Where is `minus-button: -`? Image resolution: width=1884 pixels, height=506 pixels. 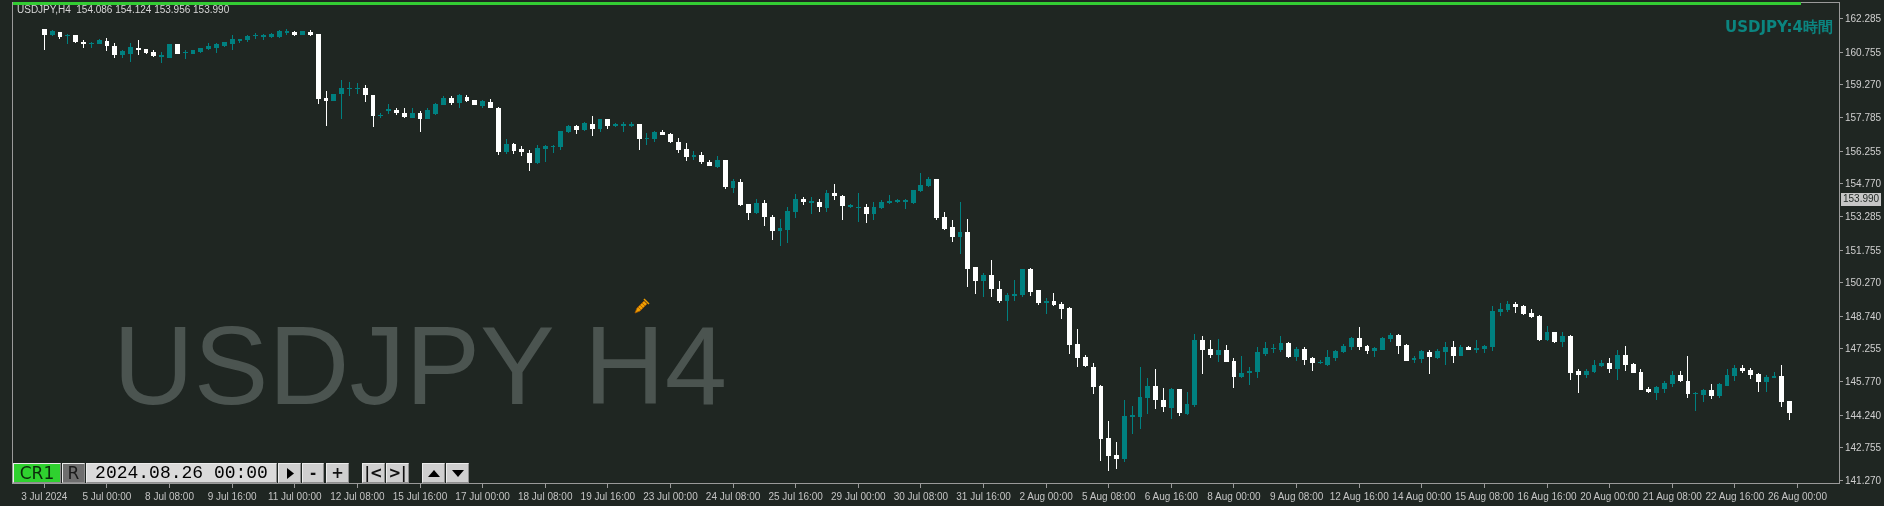 minus-button: - is located at coordinates (313, 473).